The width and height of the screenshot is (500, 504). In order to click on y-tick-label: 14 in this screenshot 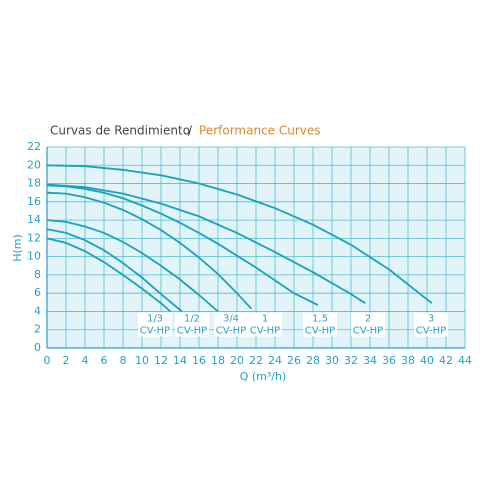, I will do `click(34, 219)`.